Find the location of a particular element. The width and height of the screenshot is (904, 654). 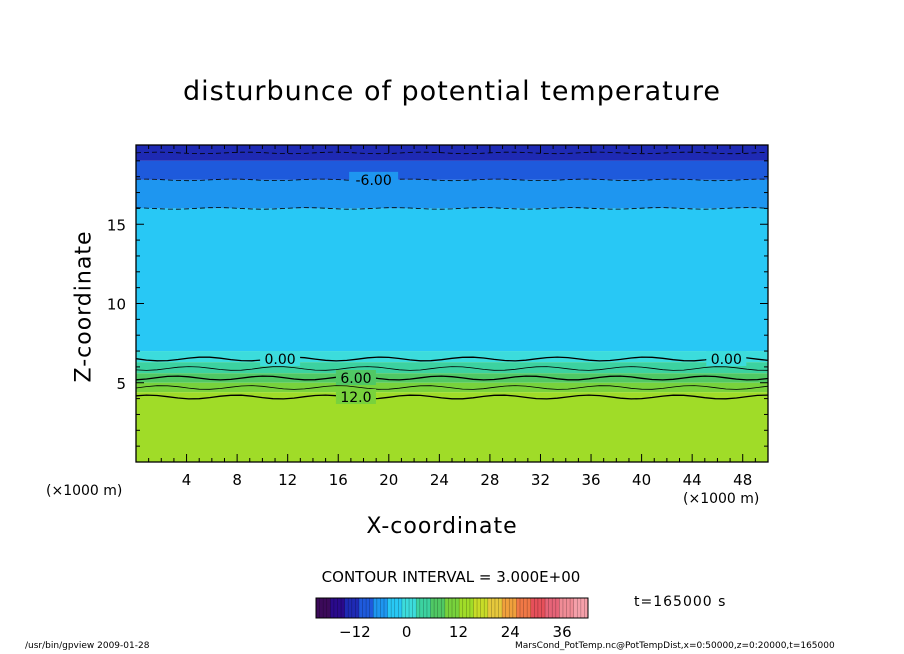

x-tick-label: 24 is located at coordinates (439, 480).